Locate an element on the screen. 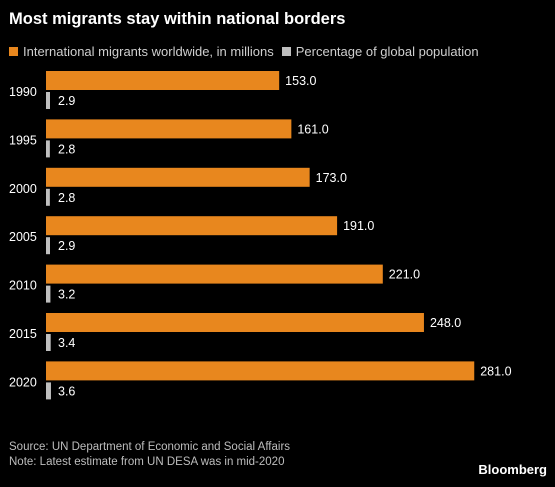 The height and width of the screenshot is (487, 555). value-label-migrants-2015: 248.0 is located at coordinates (445, 323).